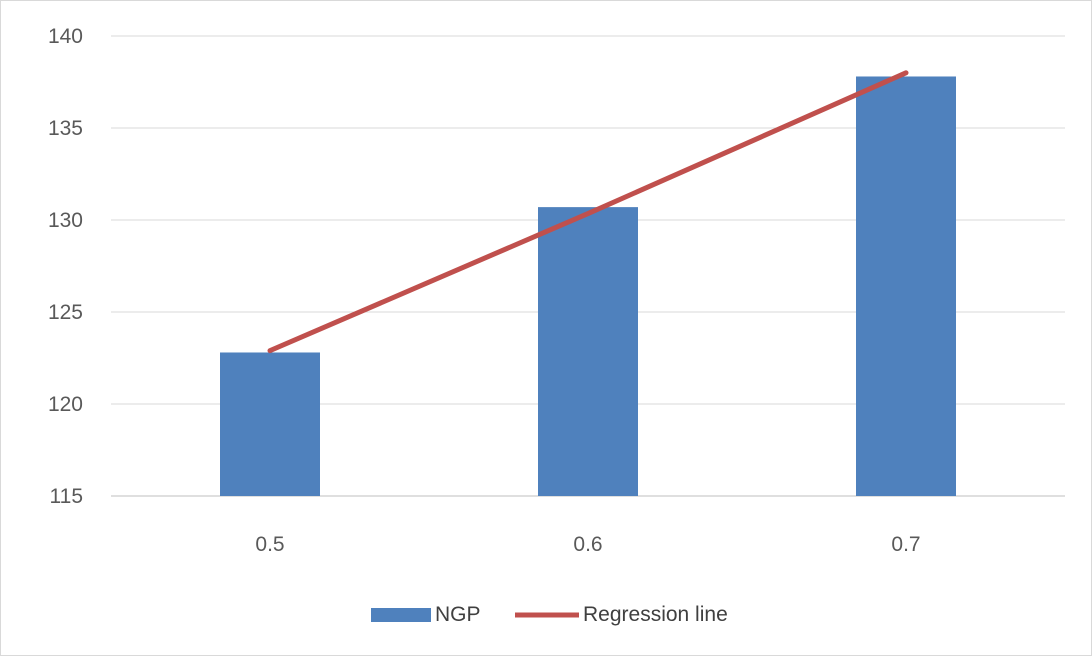  I want to click on y-tick-label: 135, so click(65, 128).